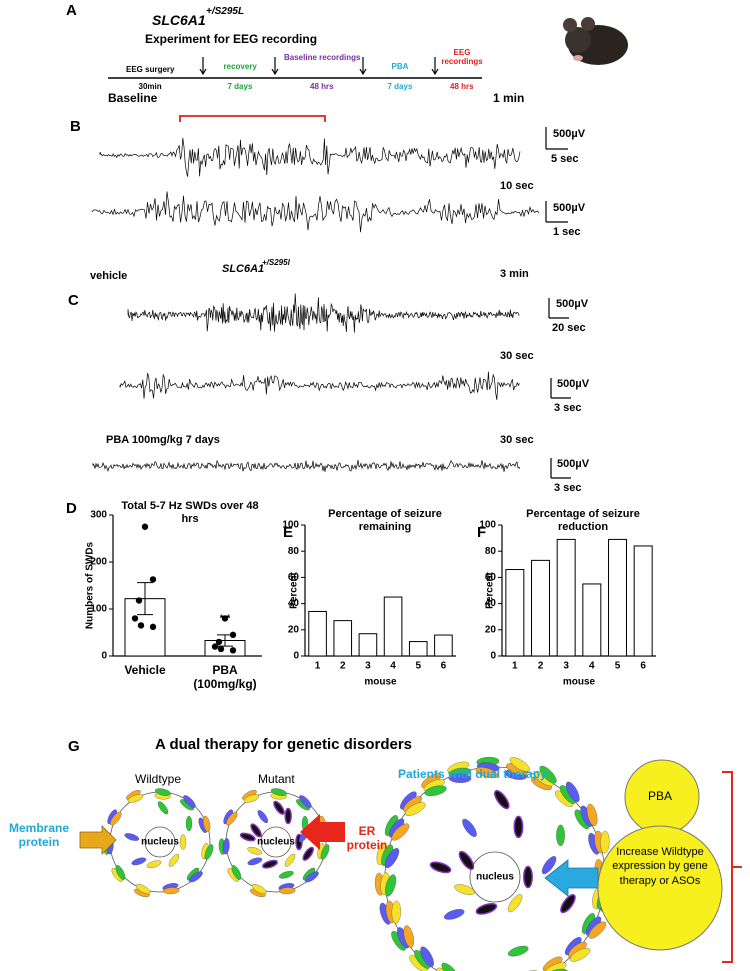 The image size is (750, 971). I want to click on chart-title: Percentage of seizure remaining, so click(385, 520).